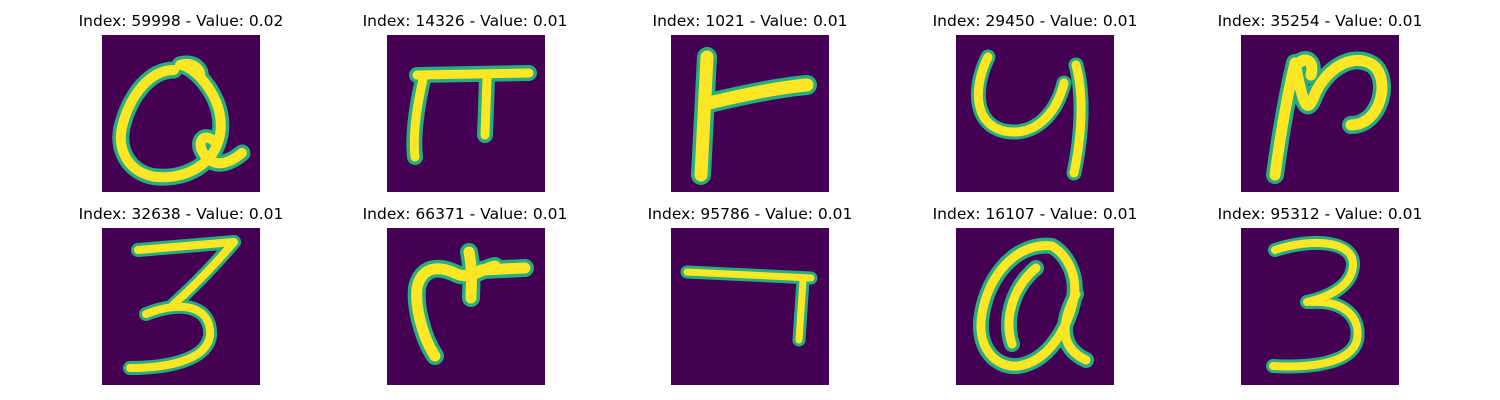 This screenshot has width=1500, height=400. Describe the element at coordinates (750, 21) in the screenshot. I see `panel-title-3: Index: 1021 - Value: 0.01` at that location.